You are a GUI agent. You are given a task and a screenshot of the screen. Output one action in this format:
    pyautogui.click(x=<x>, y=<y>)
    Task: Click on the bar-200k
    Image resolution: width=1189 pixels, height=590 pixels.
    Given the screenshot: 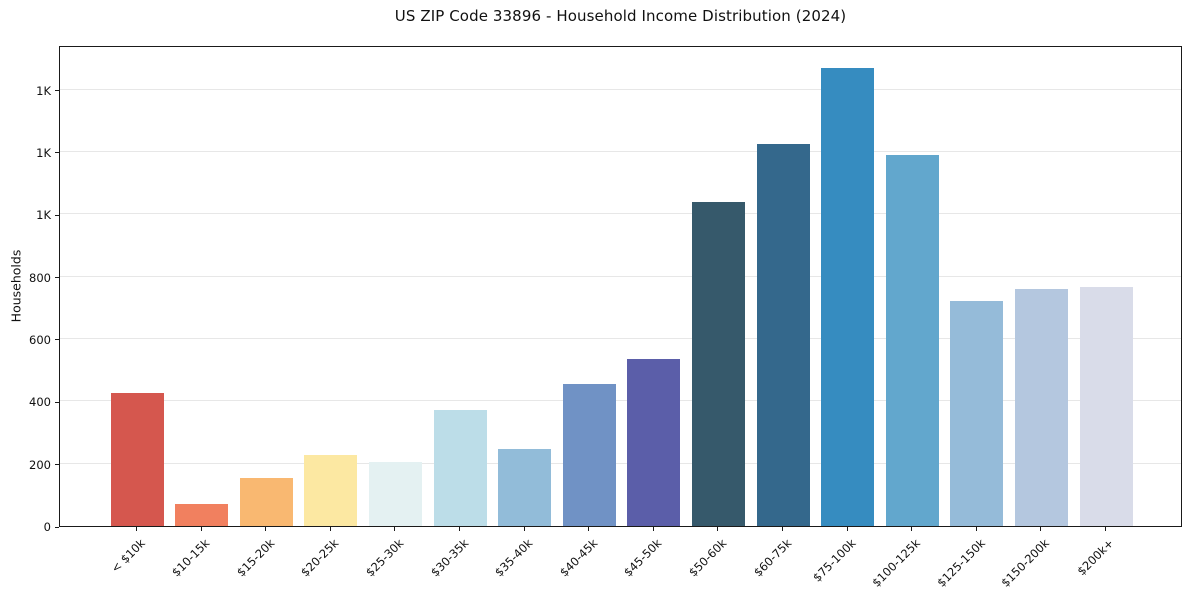 What is the action you would take?
    pyautogui.click(x=1106, y=406)
    